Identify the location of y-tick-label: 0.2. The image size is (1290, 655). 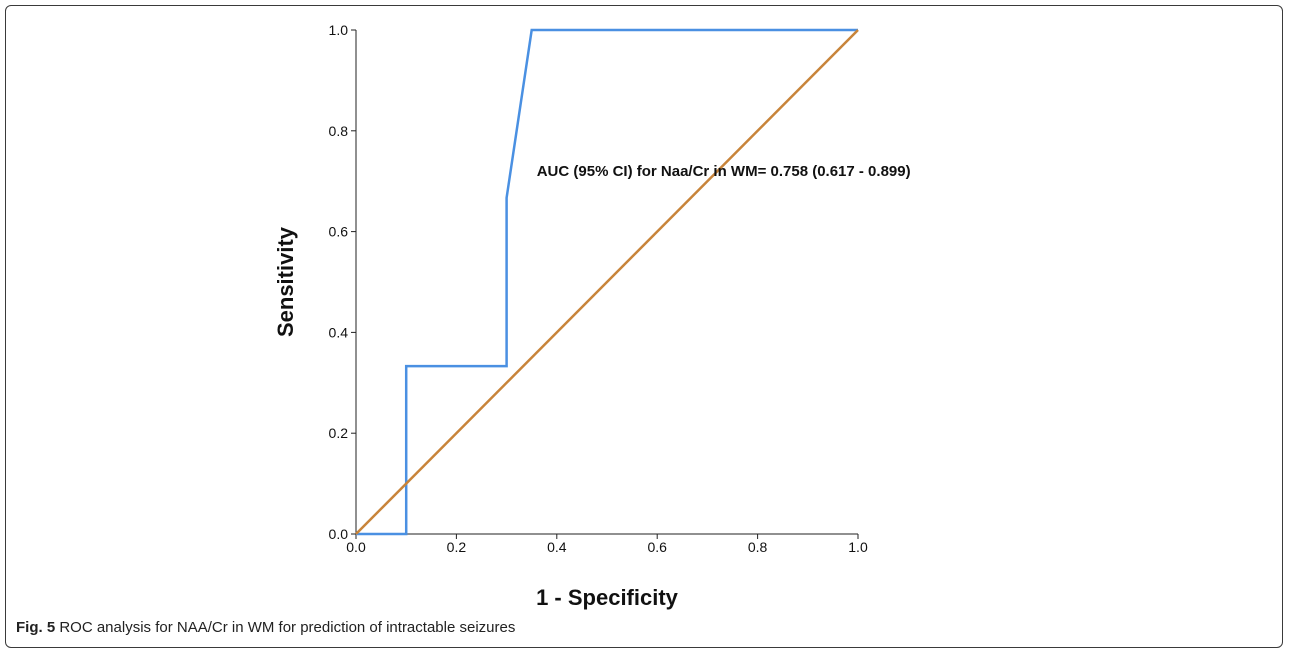
(339, 433).